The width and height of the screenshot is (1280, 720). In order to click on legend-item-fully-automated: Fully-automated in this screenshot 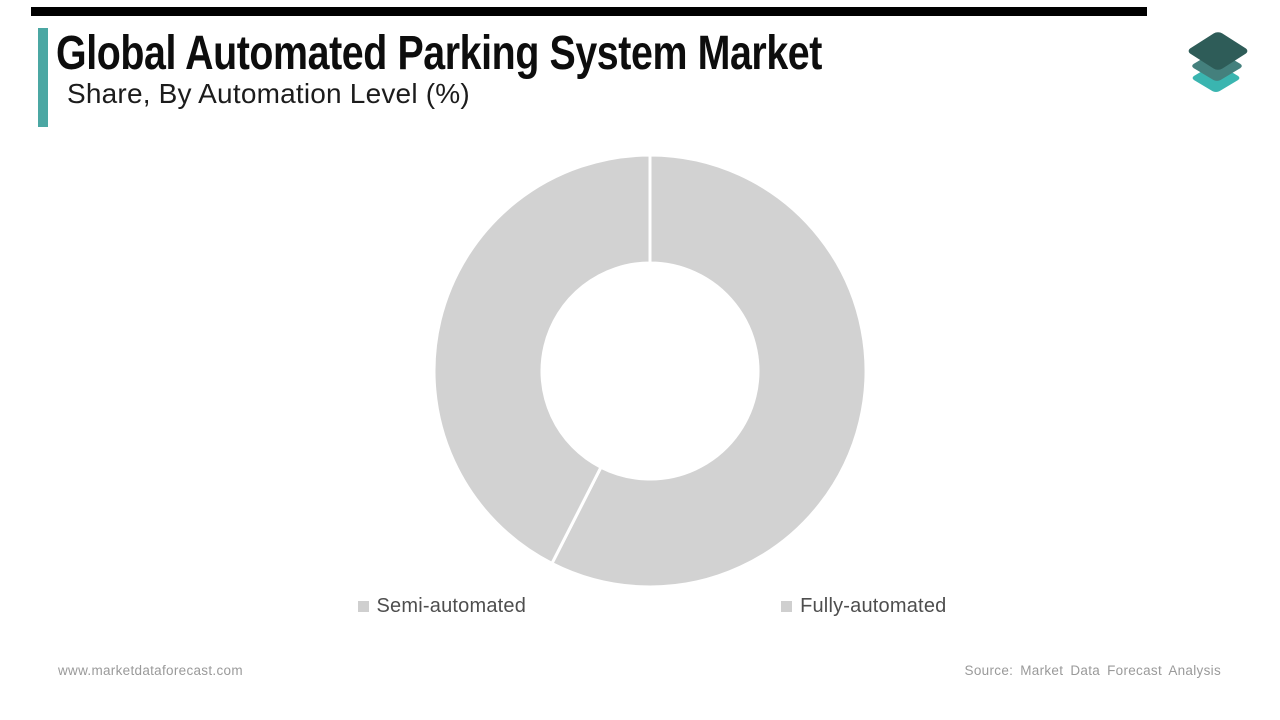, I will do `click(863, 606)`.